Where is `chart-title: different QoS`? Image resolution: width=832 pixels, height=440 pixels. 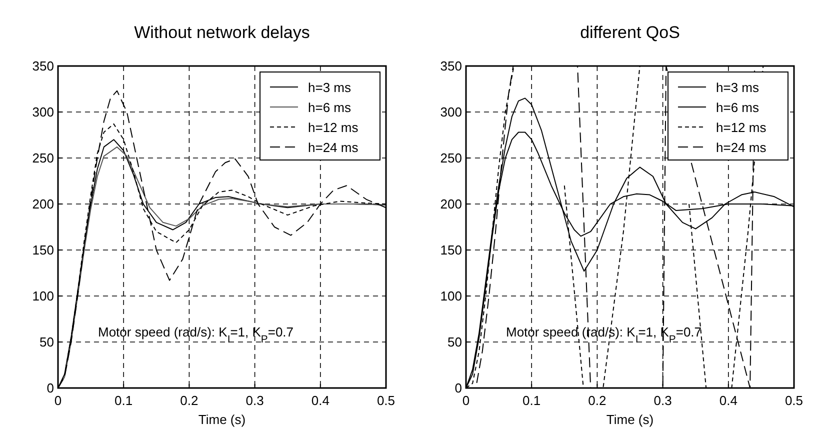 chart-title: different QoS is located at coordinates (630, 32).